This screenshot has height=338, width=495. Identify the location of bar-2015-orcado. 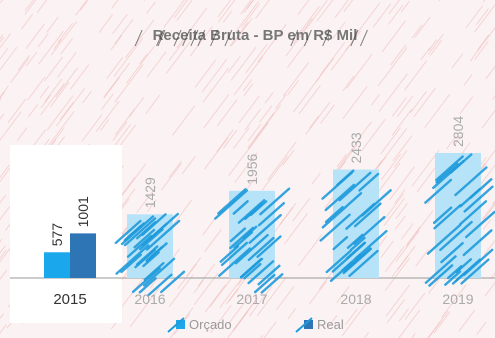
(57, 265).